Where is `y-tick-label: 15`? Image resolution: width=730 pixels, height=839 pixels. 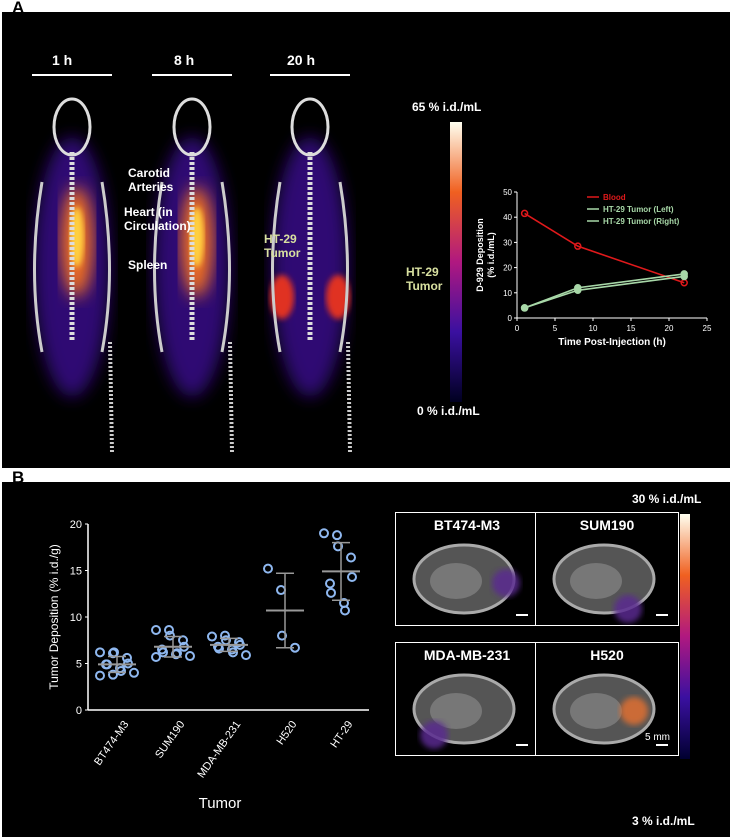
y-tick-label: 15 is located at coordinates (76, 572).